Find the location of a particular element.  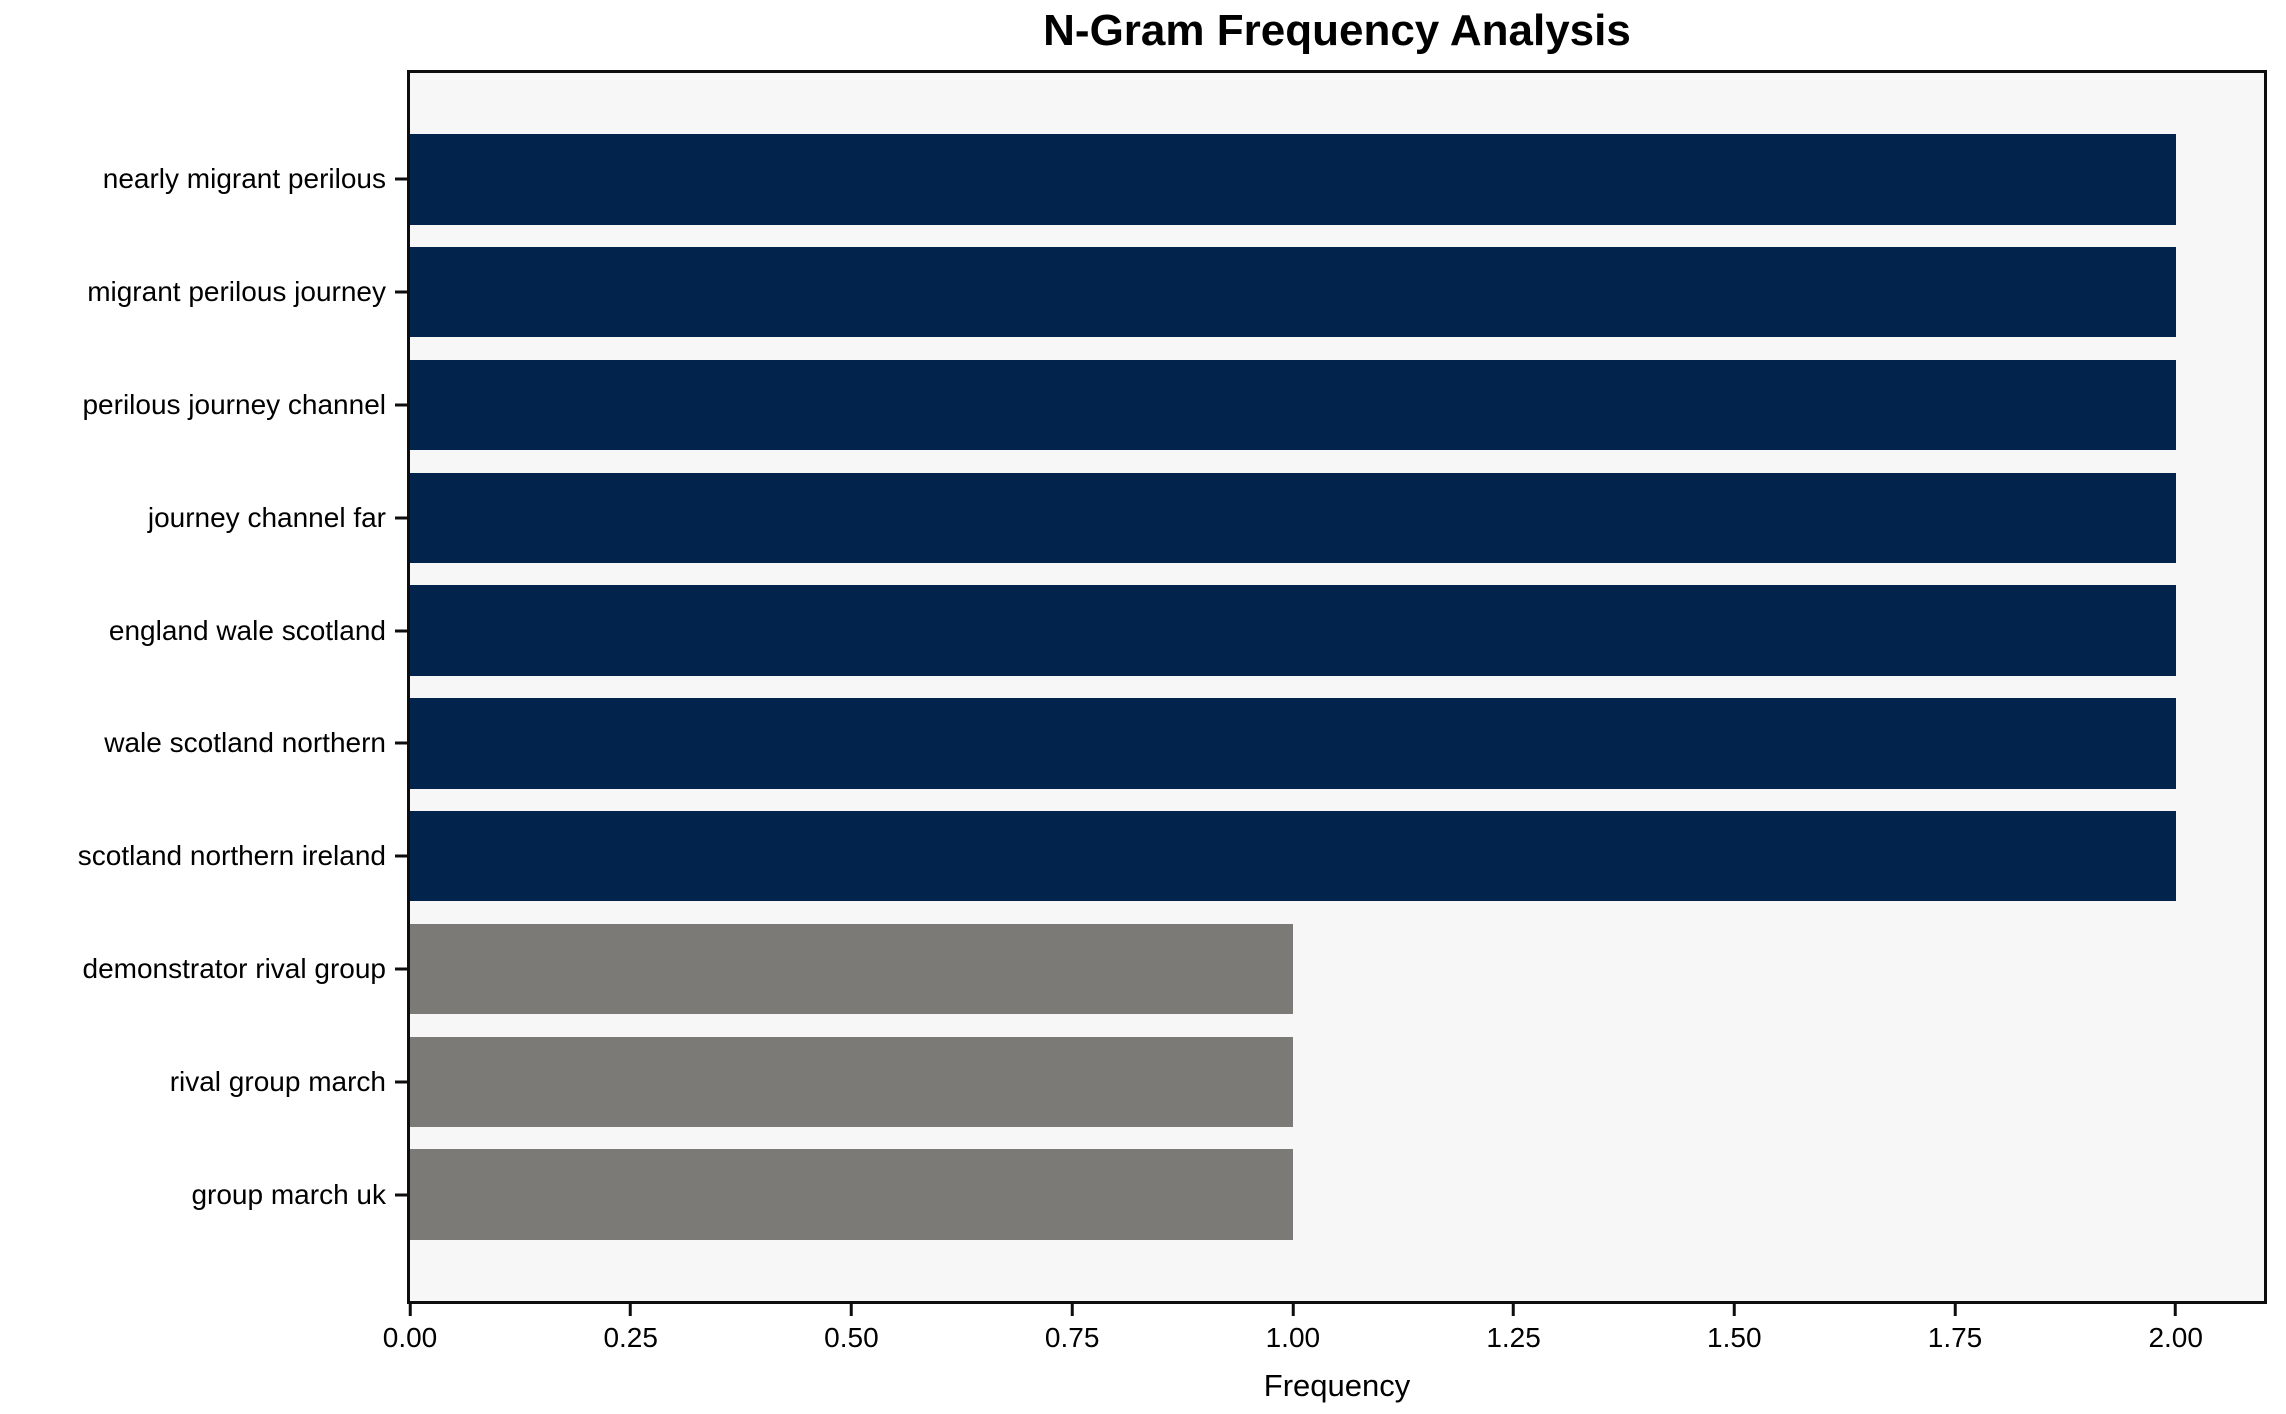

x-tick: 1.50 is located at coordinates (1734, 1328).